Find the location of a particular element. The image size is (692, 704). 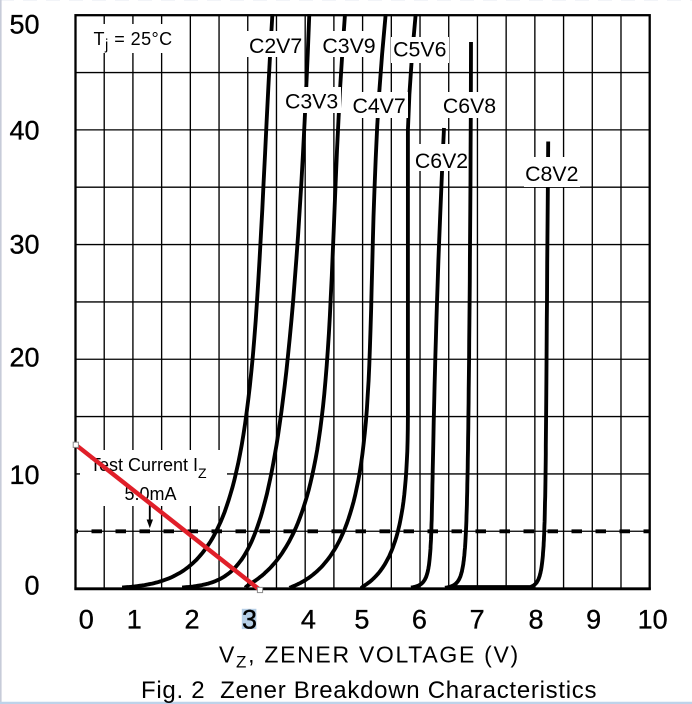

svg-text: C2V7 is located at coordinates (275, 46).